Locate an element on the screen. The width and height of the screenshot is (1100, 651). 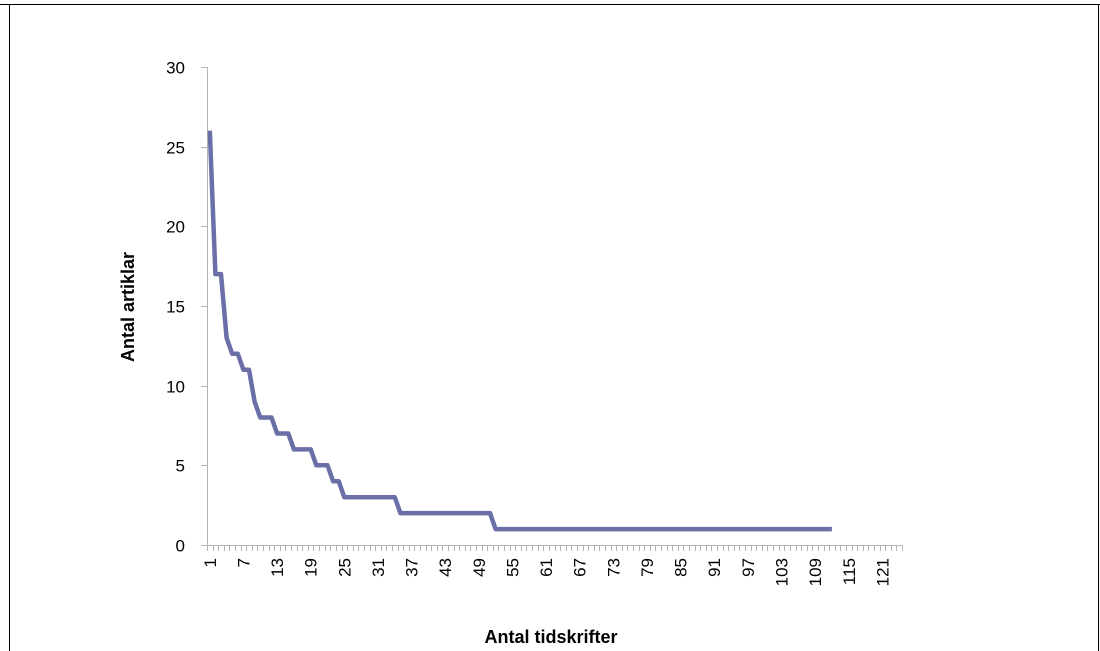
x-tick-label: 1 is located at coordinates (210, 562).